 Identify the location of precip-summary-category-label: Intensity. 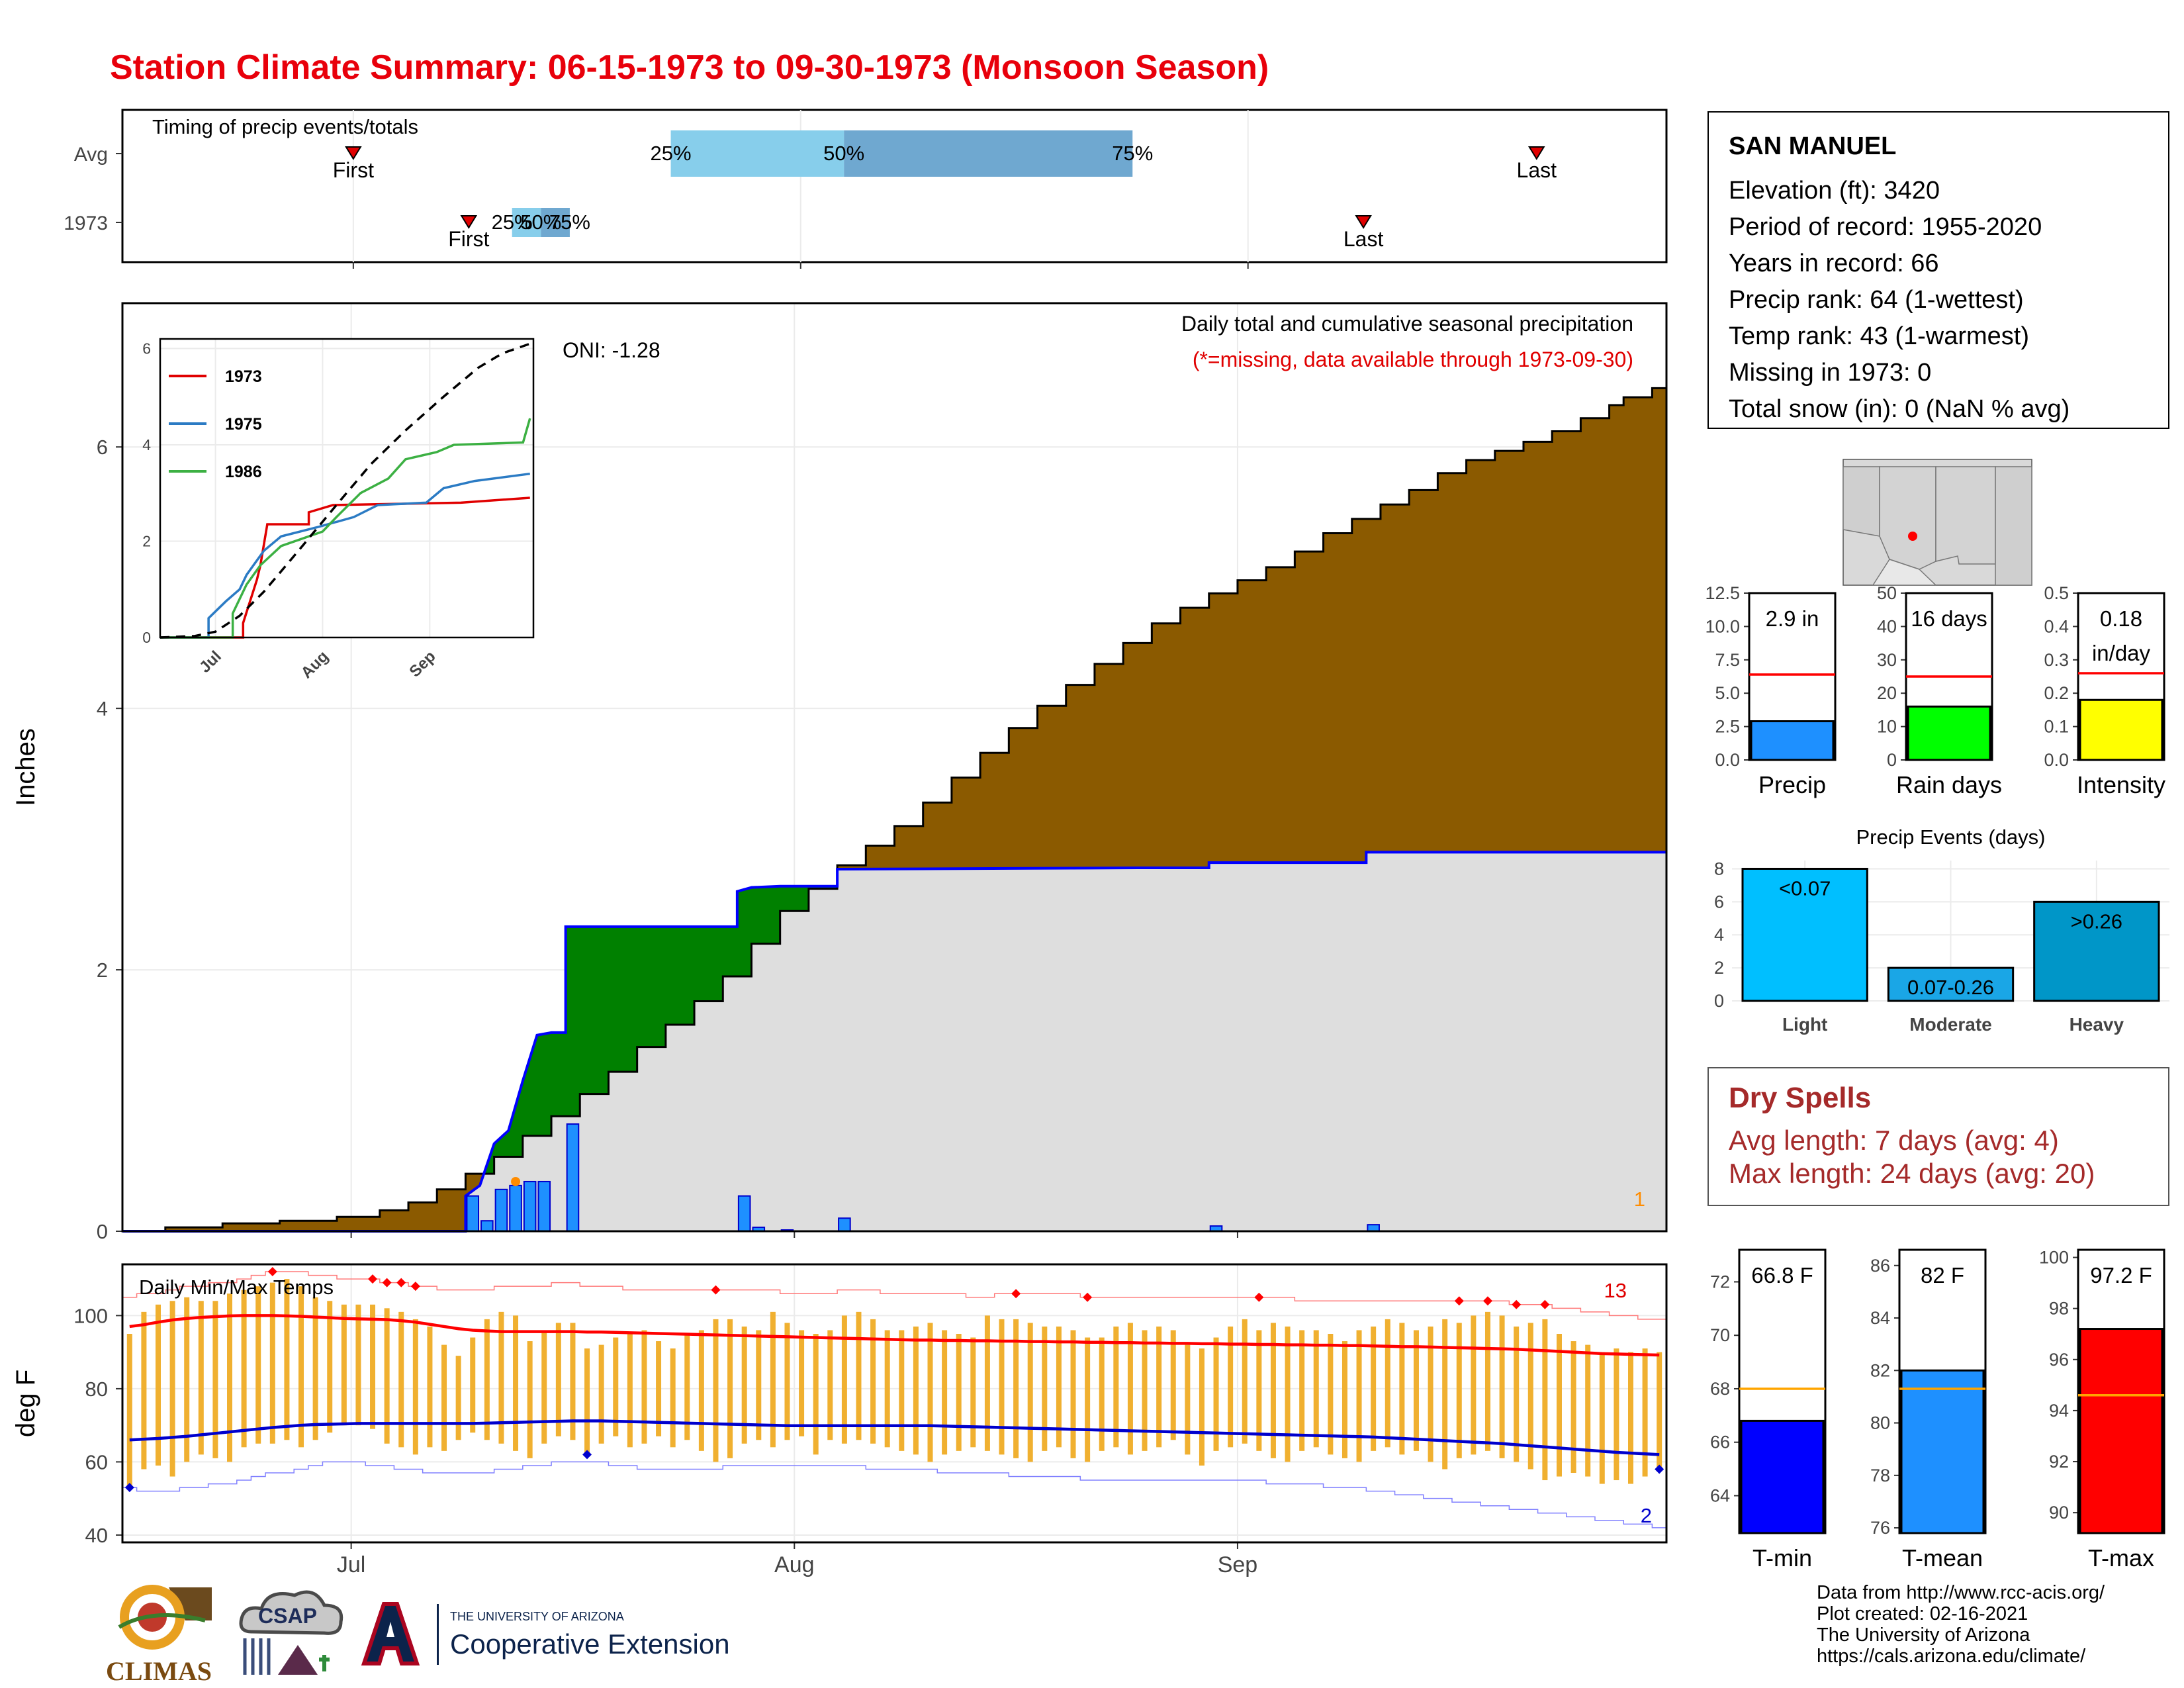
(2121, 784).